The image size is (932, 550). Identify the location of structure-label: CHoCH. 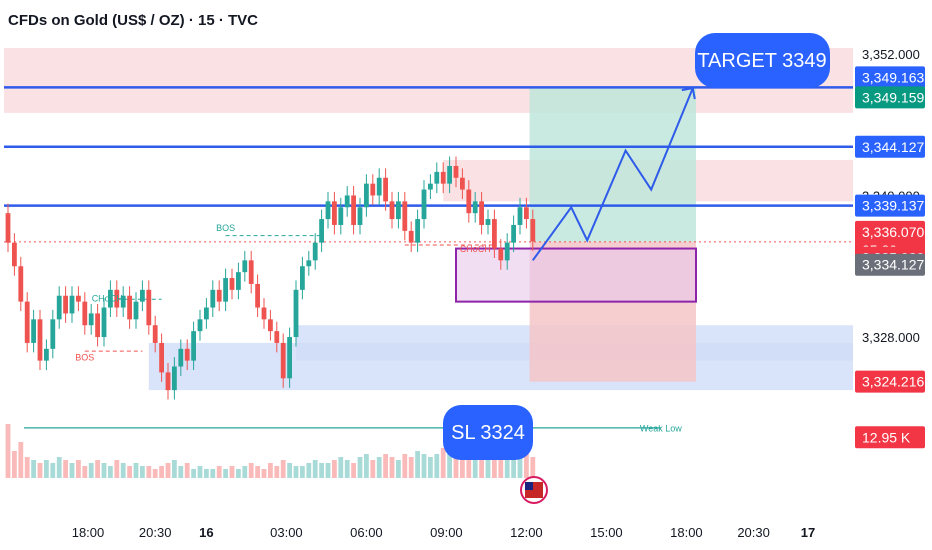
(475, 249).